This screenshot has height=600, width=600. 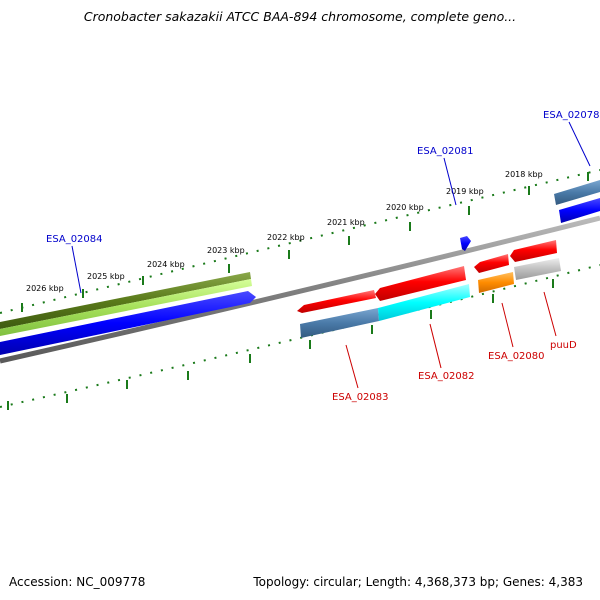 I want to click on scale-label: 2024 kbp, so click(x=166, y=264).